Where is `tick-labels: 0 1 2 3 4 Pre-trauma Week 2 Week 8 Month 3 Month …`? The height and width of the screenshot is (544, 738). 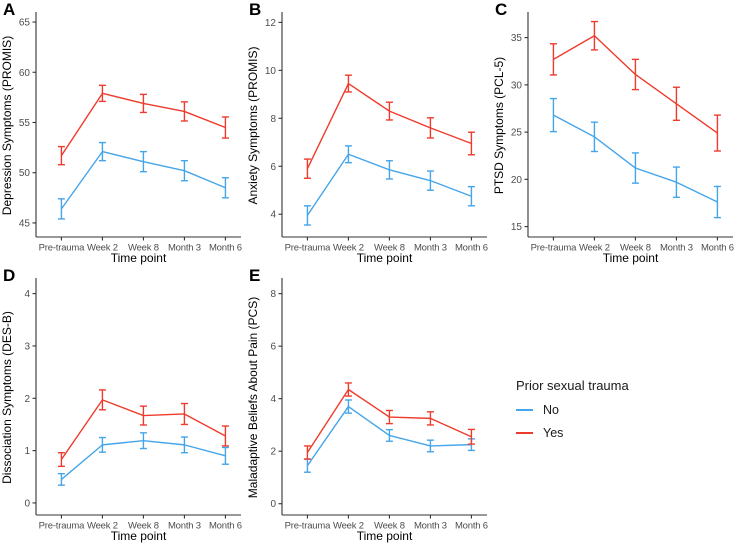
tick-labels: 0 1 2 3 4 Pre-trauma Week 2 Week 8 Month 3 Month … is located at coordinates (133, 410).